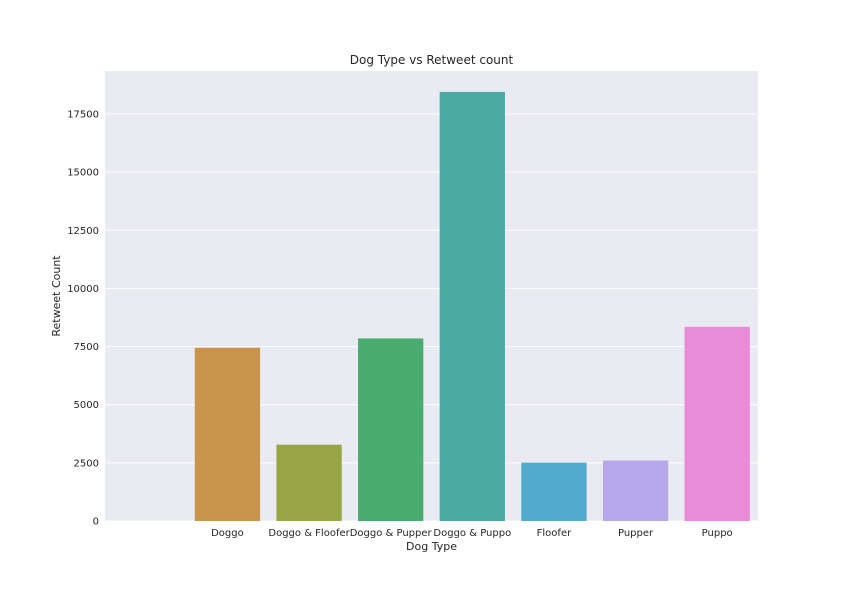  I want to click on x-tick-label: Puppo, so click(717, 533).